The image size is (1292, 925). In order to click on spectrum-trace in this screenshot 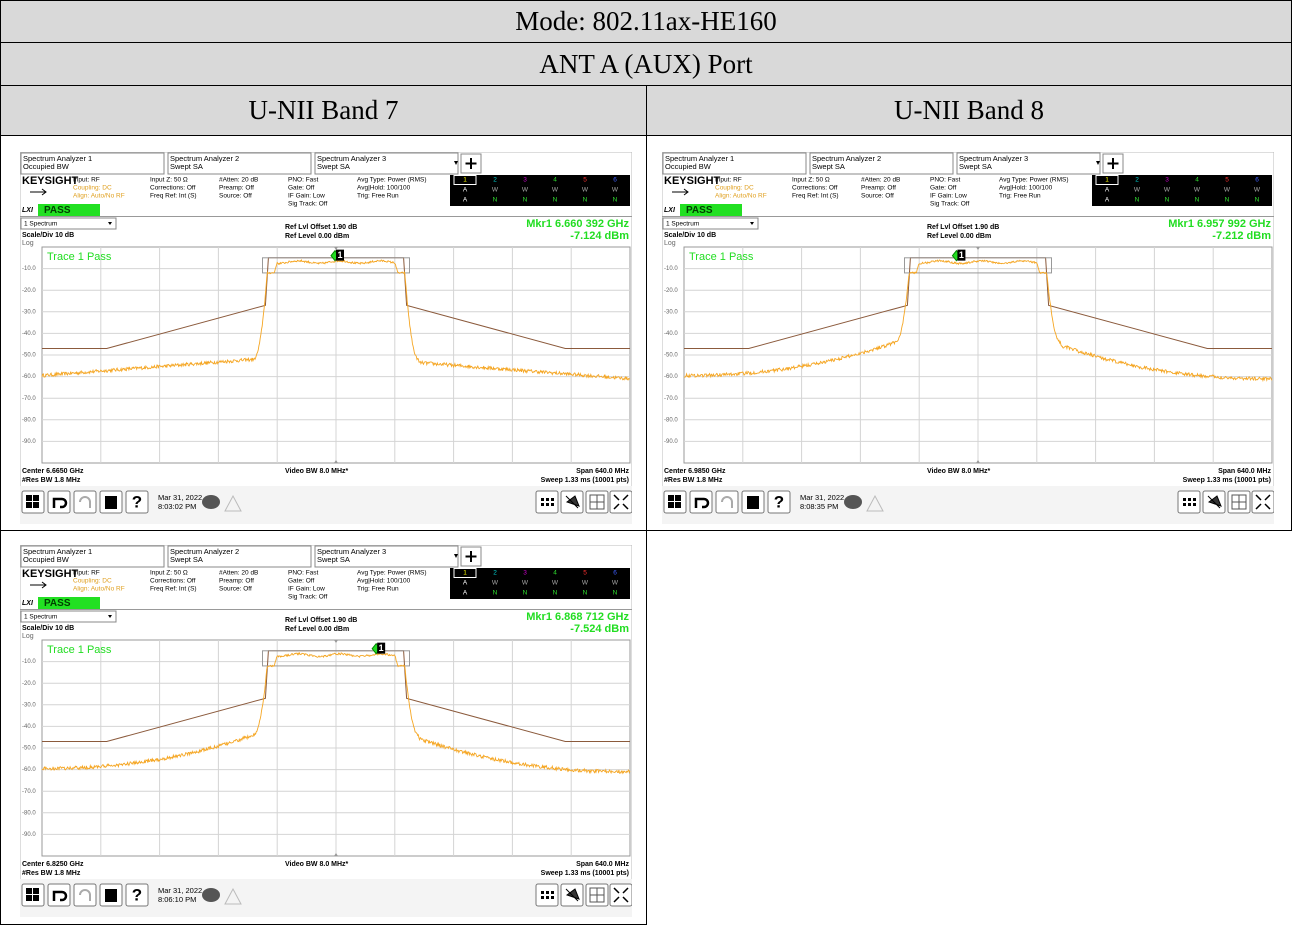, I will do `click(336, 713)`.